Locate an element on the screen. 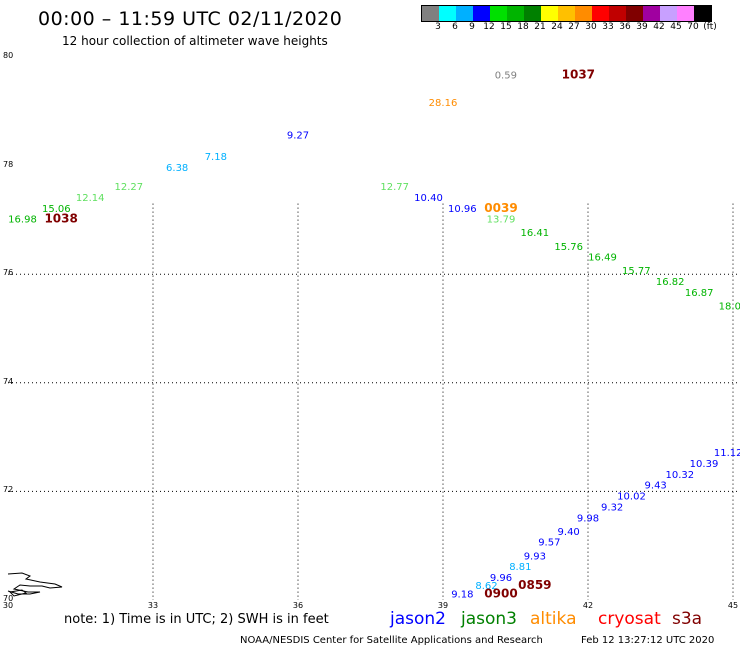 The width and height of the screenshot is (740, 650). wave-height-value: 9.93 is located at coordinates (535, 556).